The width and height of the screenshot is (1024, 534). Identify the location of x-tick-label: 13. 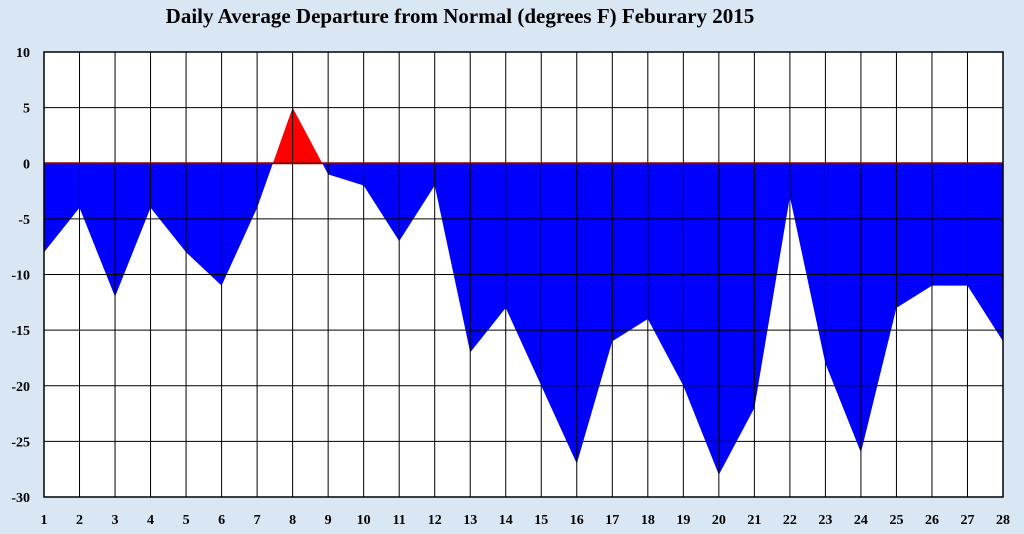
(470, 520).